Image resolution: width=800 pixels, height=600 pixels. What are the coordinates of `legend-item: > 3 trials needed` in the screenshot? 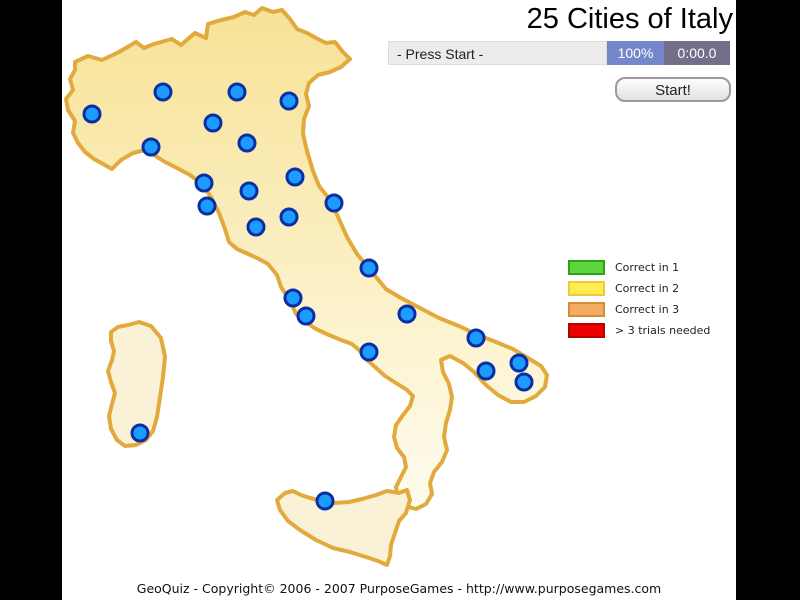 It's located at (653, 330).